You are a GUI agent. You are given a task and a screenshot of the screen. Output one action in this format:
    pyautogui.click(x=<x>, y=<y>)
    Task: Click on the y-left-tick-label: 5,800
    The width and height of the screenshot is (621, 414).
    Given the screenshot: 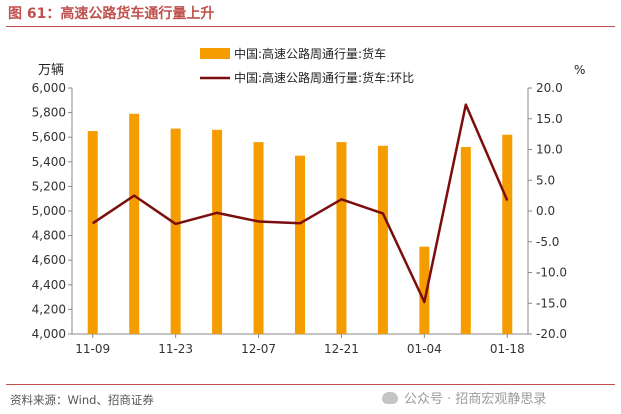 What is the action you would take?
    pyautogui.click(x=49, y=113)
    